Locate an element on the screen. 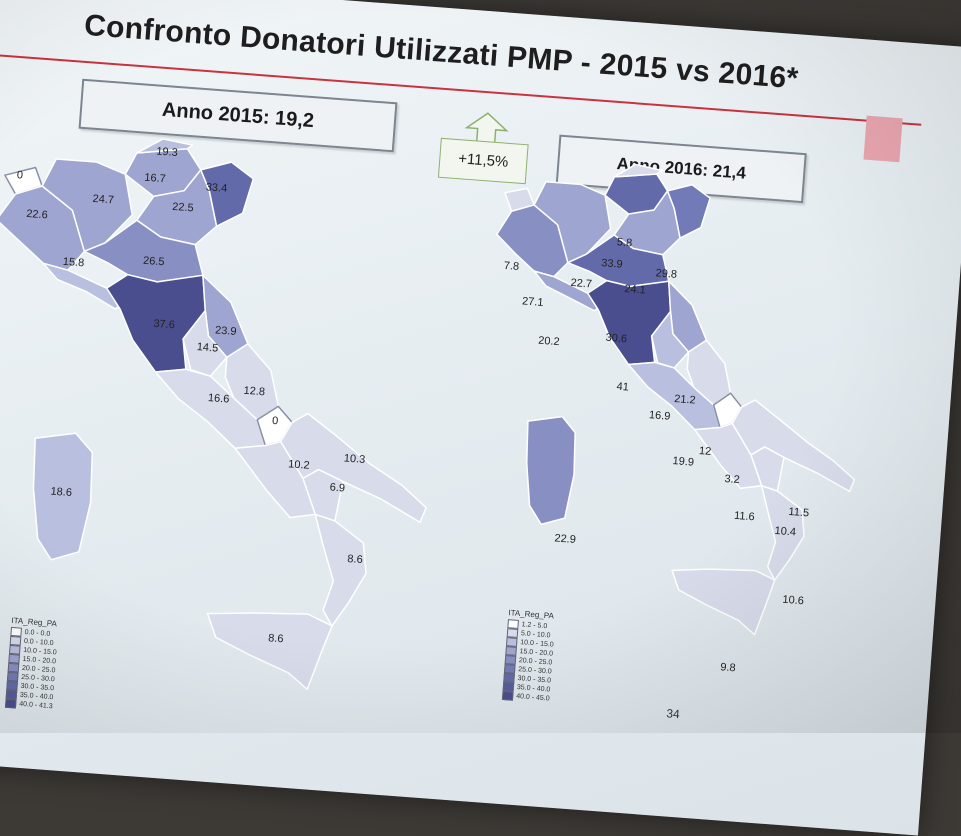  page-number: 34 is located at coordinates (673, 714).